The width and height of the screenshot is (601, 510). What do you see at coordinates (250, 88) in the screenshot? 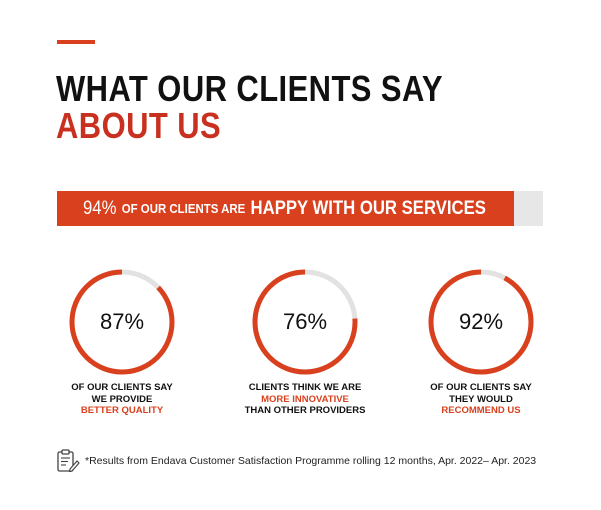
I see `title-line-1: WHAT OUR CLIENTS SAY` at bounding box center [250, 88].